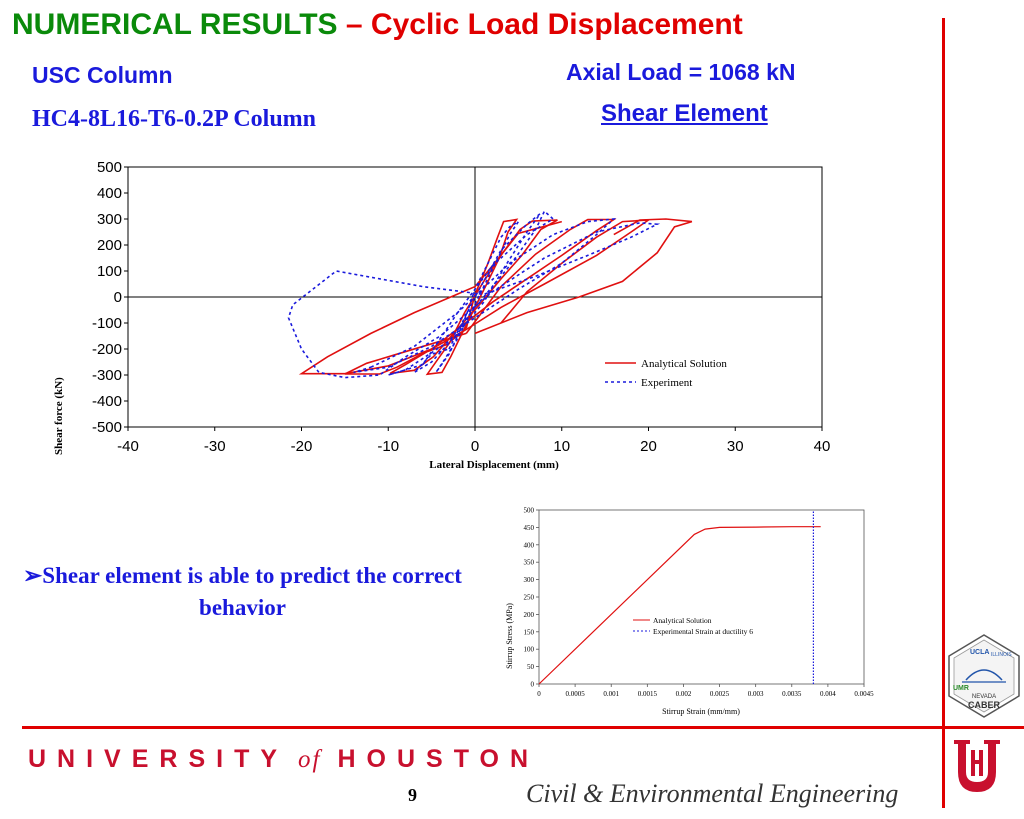 Image resolution: width=1024 pixels, height=819 pixels. I want to click on logo-bridge-arch, so click(984, 675).